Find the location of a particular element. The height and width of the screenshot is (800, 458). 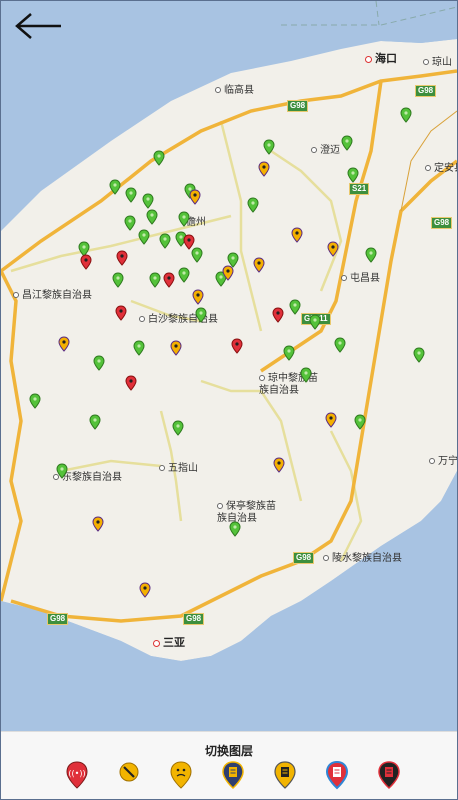

layer-button-file is located at coordinates (285, 775).